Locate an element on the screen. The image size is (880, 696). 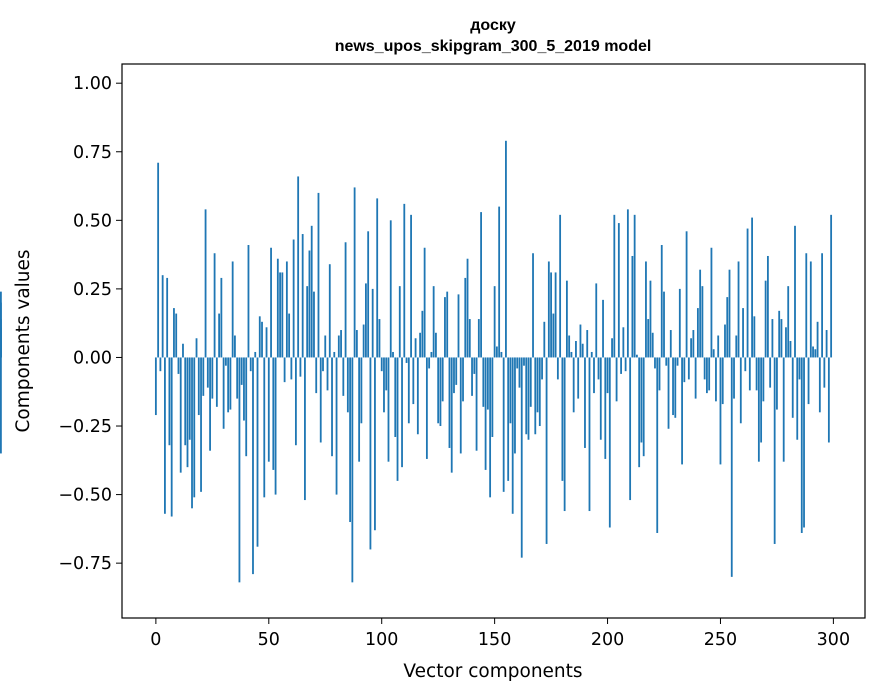
x-tick-label: 100 is located at coordinates (381, 640).